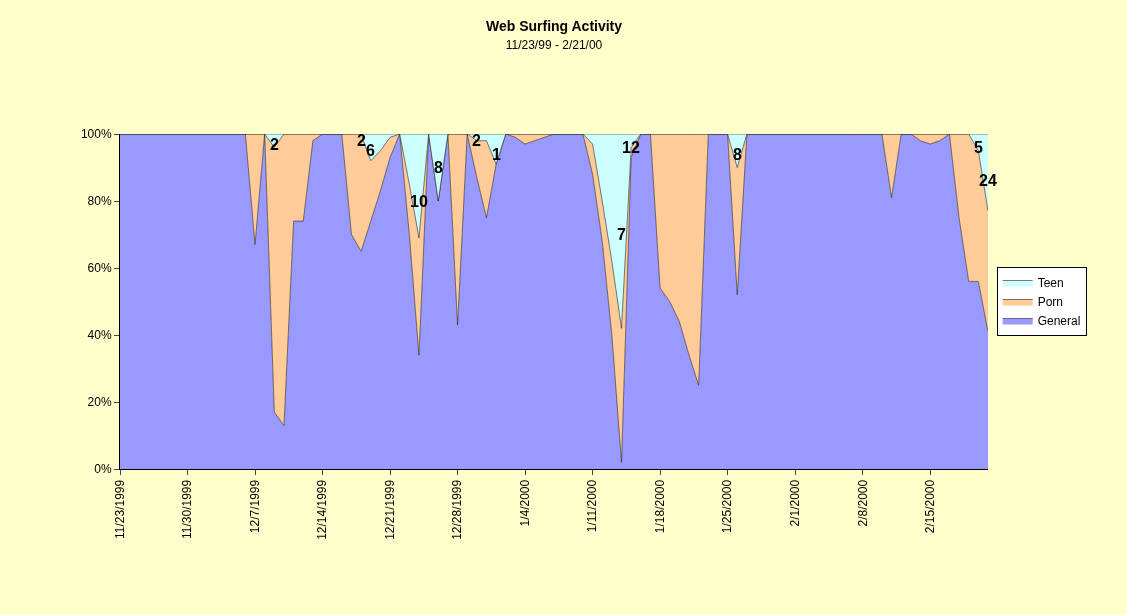 Image resolution: width=1127 pixels, height=615 pixels. I want to click on chart-subtitle: 11/23/99 - 2/21/00, so click(554, 44).